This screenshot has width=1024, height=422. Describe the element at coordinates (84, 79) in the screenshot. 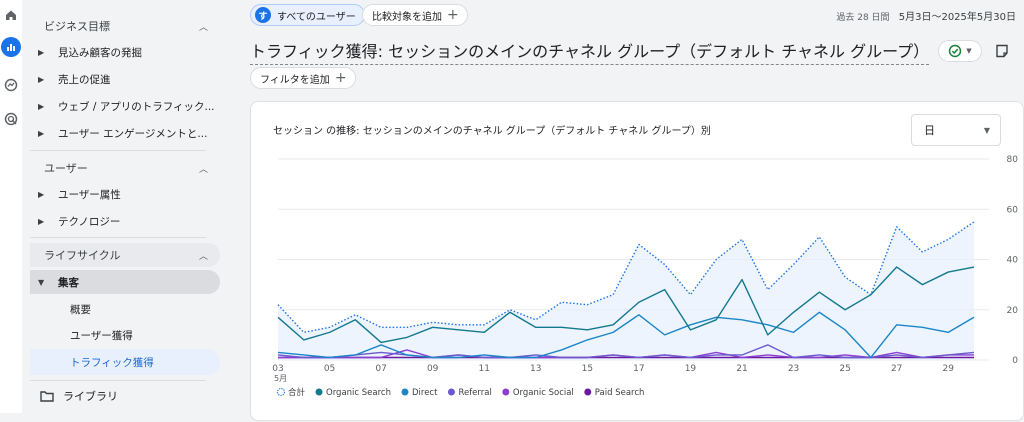

I see `sidebar-item-label: 売上の促進` at that location.